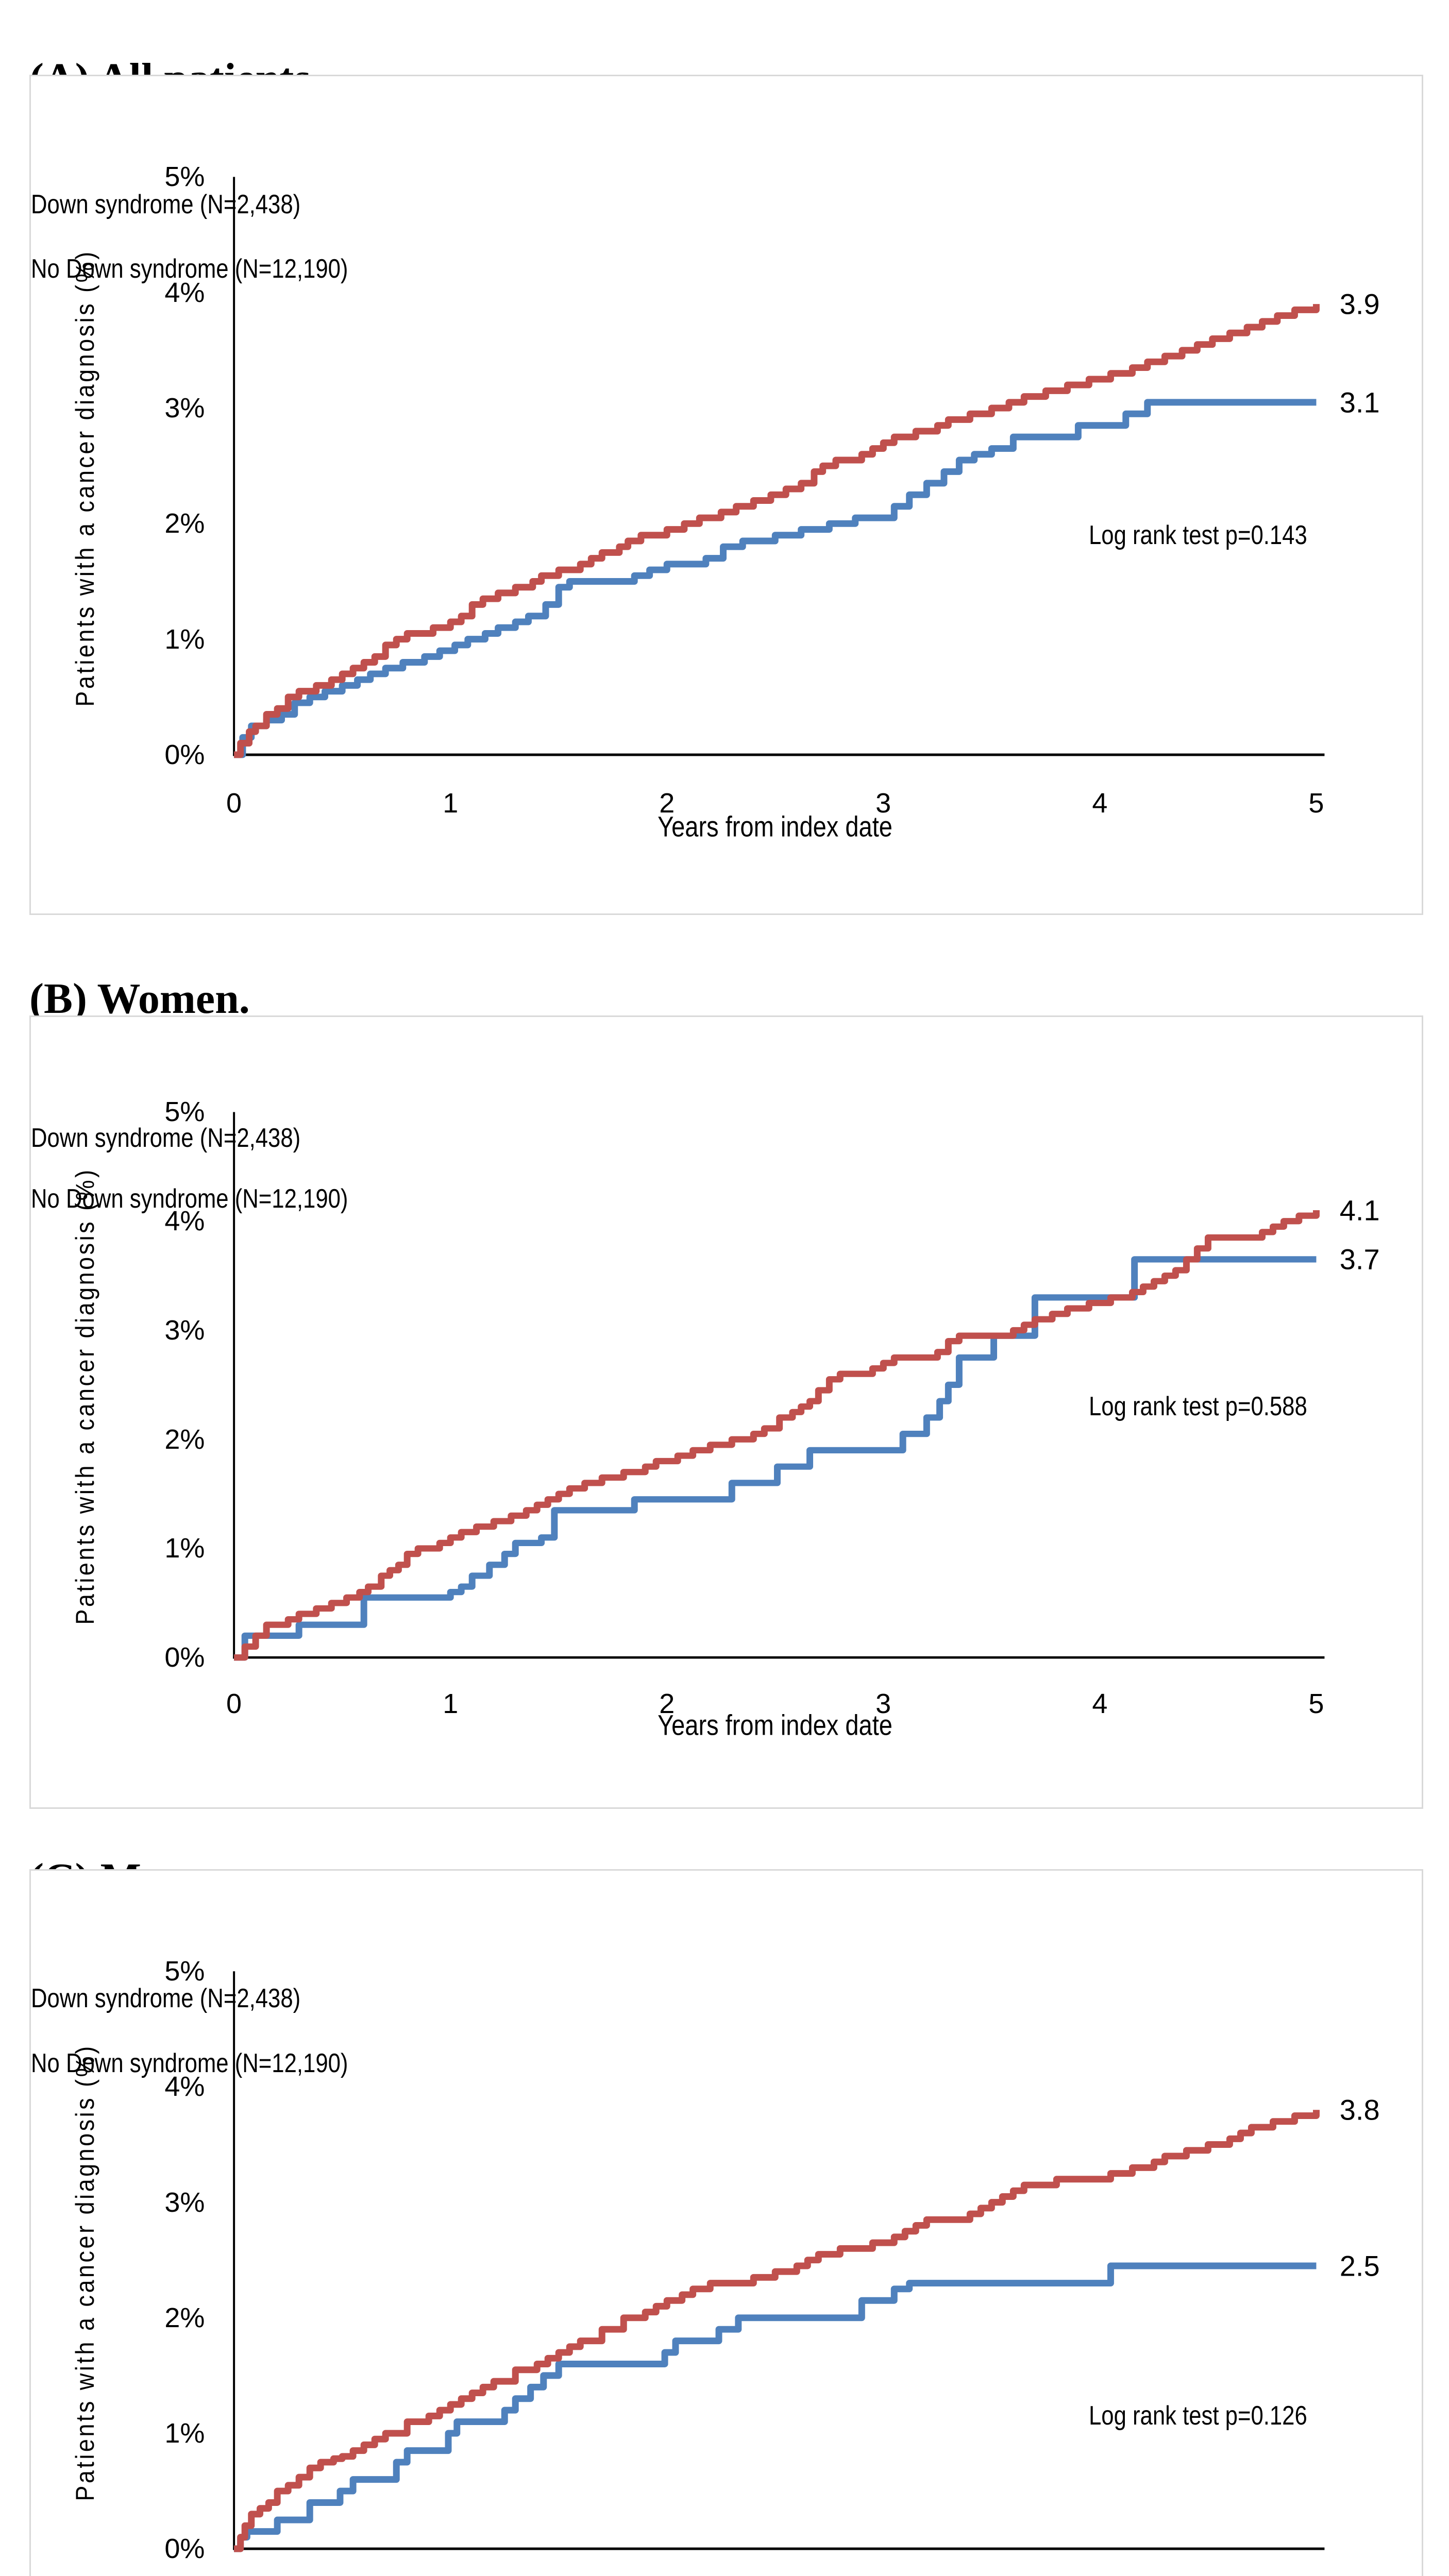  I want to click on panel-b-title: (B) Women., so click(139, 998).